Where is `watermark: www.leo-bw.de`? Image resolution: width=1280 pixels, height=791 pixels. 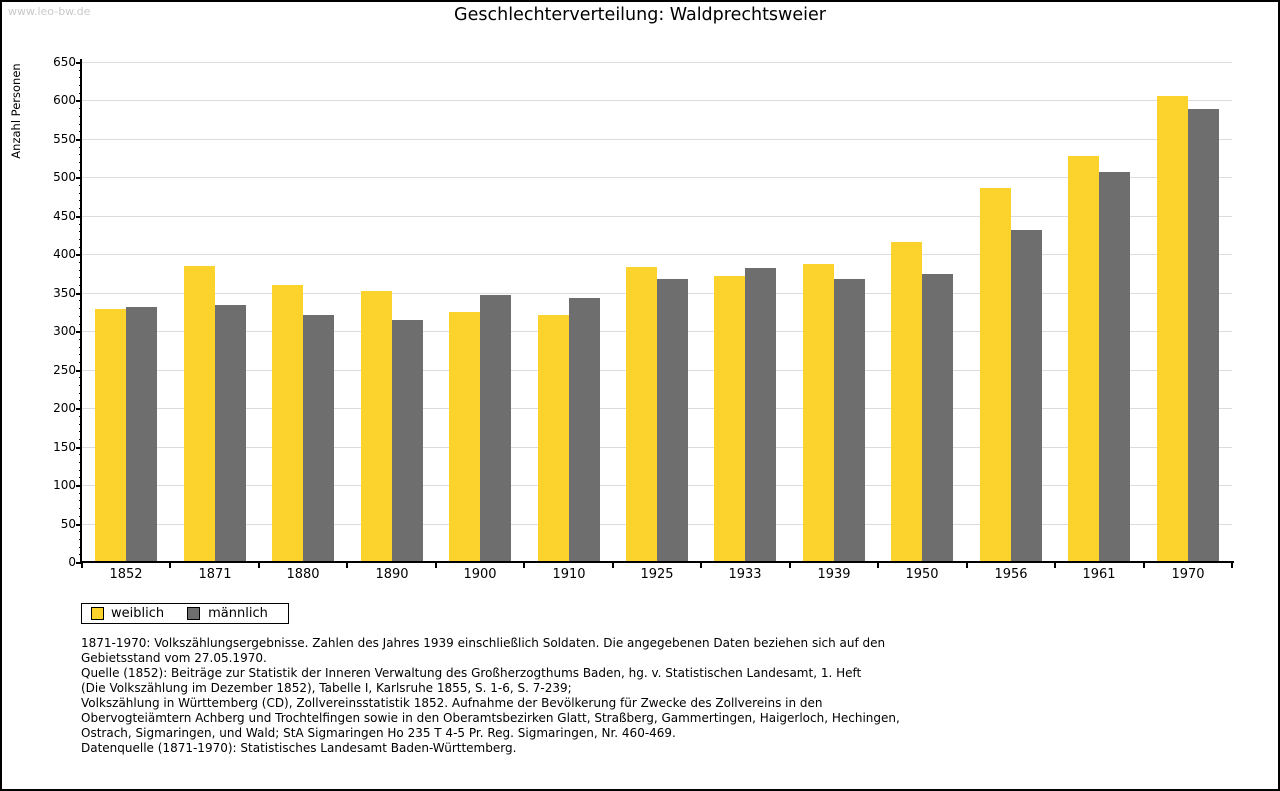
watermark: www.leo-bw.de is located at coordinates (49, 11).